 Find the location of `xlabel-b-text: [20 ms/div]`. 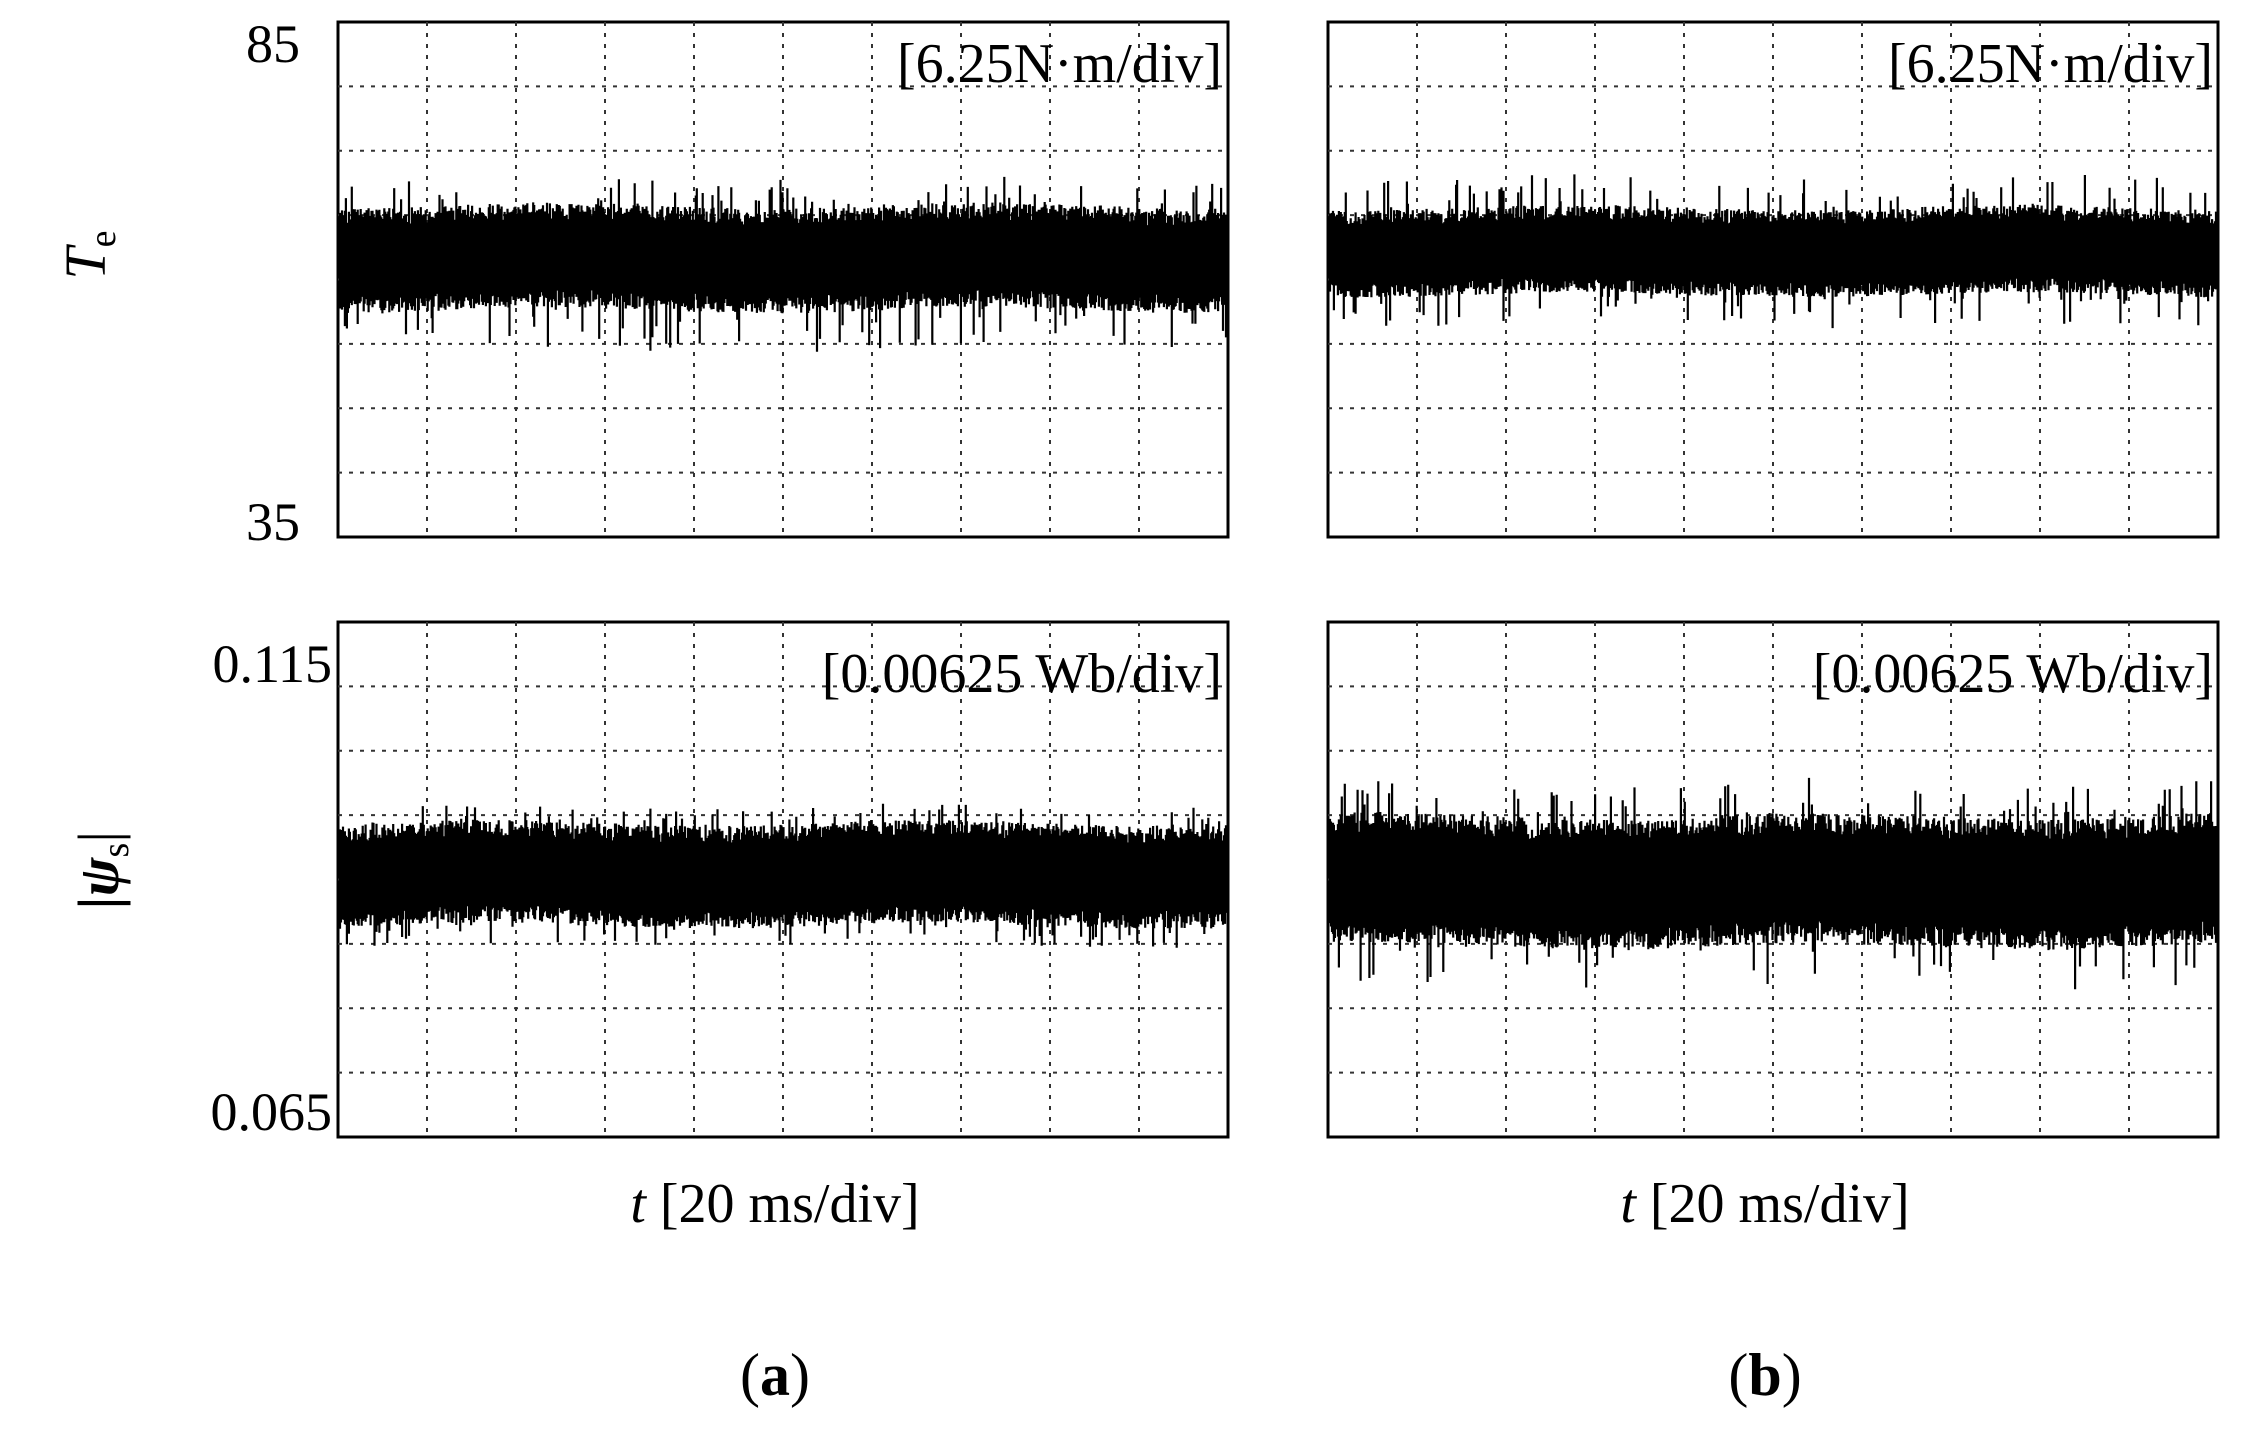

xlabel-b-text: [20 ms/div] is located at coordinates (1780, 1204).